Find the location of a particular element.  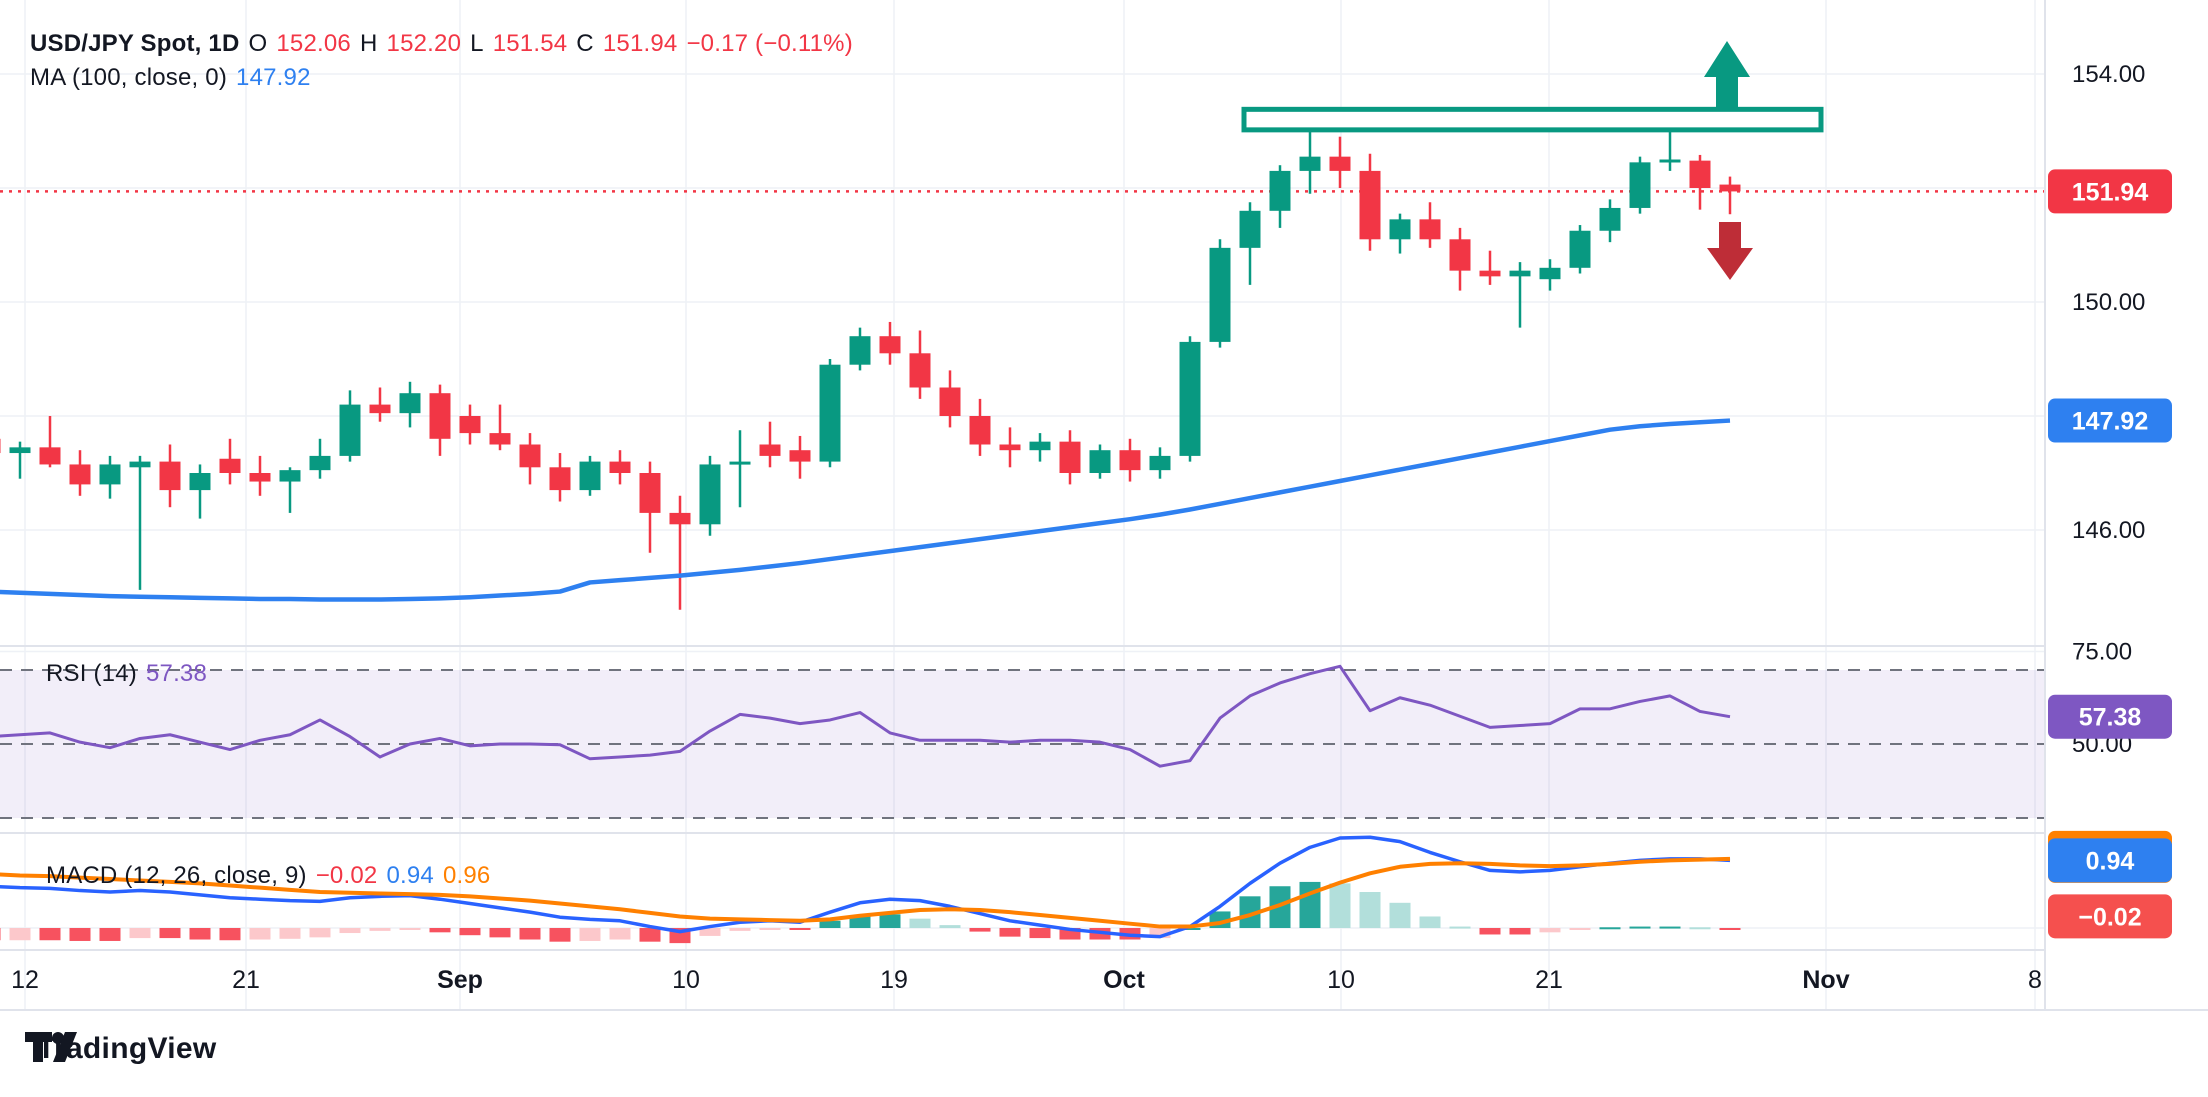

ma100-line is located at coordinates (865, 510).